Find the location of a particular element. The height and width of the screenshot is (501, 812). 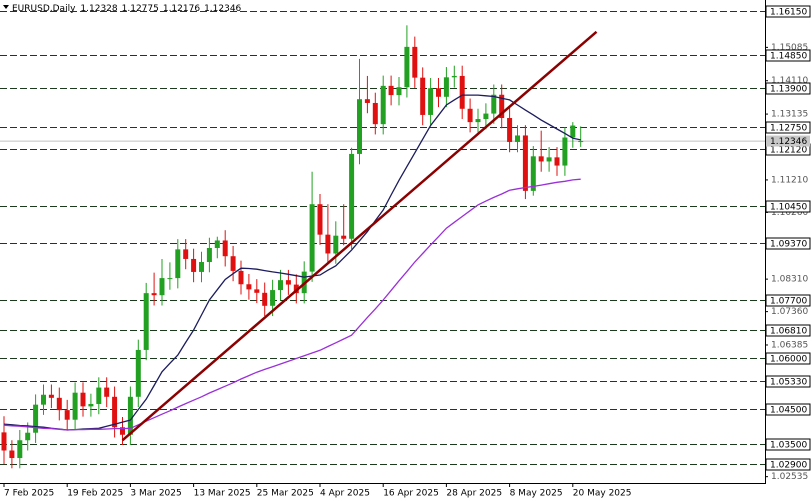

level-label: 1.12750 is located at coordinates (788, 129).